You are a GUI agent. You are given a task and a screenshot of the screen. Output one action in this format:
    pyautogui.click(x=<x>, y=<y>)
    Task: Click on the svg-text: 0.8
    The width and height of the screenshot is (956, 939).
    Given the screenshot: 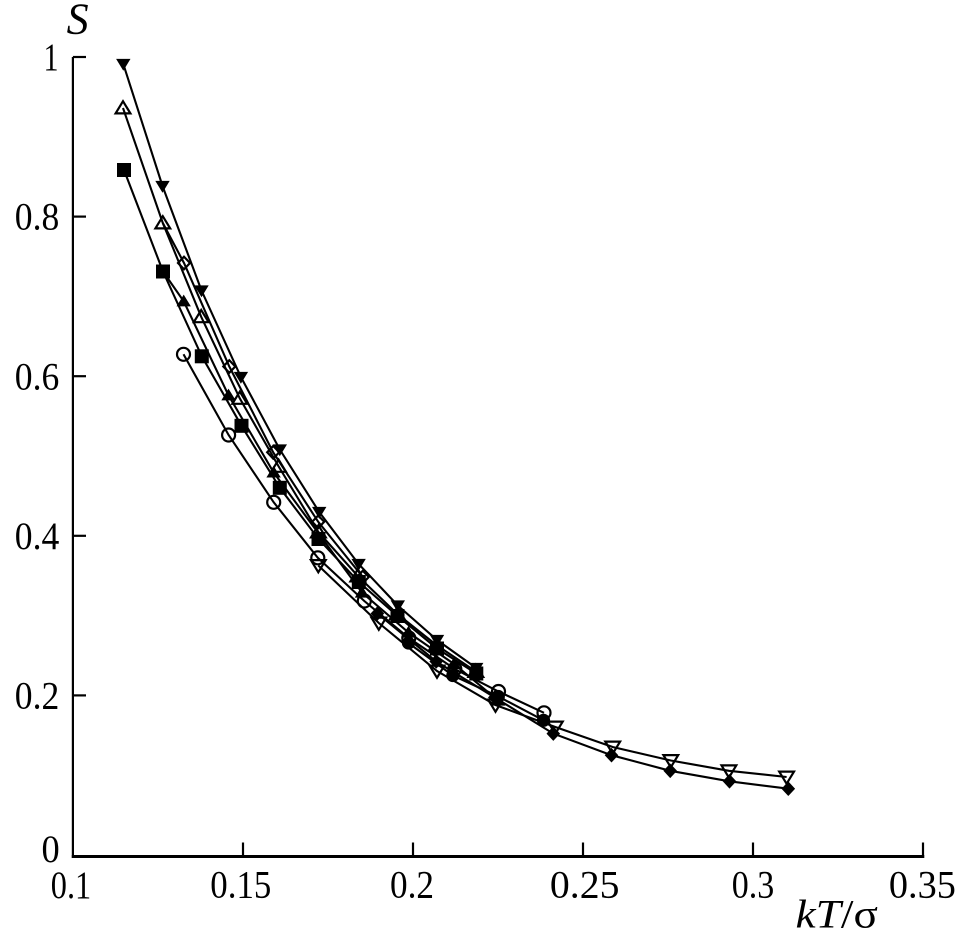 What is the action you would take?
    pyautogui.click(x=37, y=217)
    